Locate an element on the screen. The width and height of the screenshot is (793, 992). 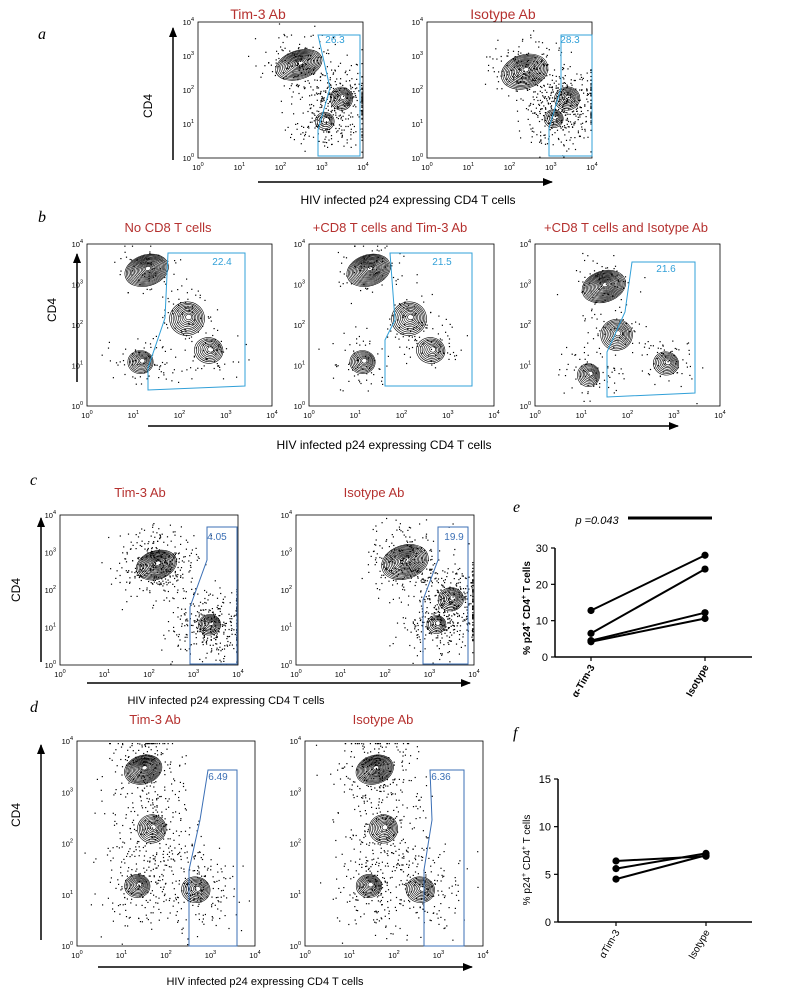
x-tick-label: 100 is located at coordinates (76, 955).